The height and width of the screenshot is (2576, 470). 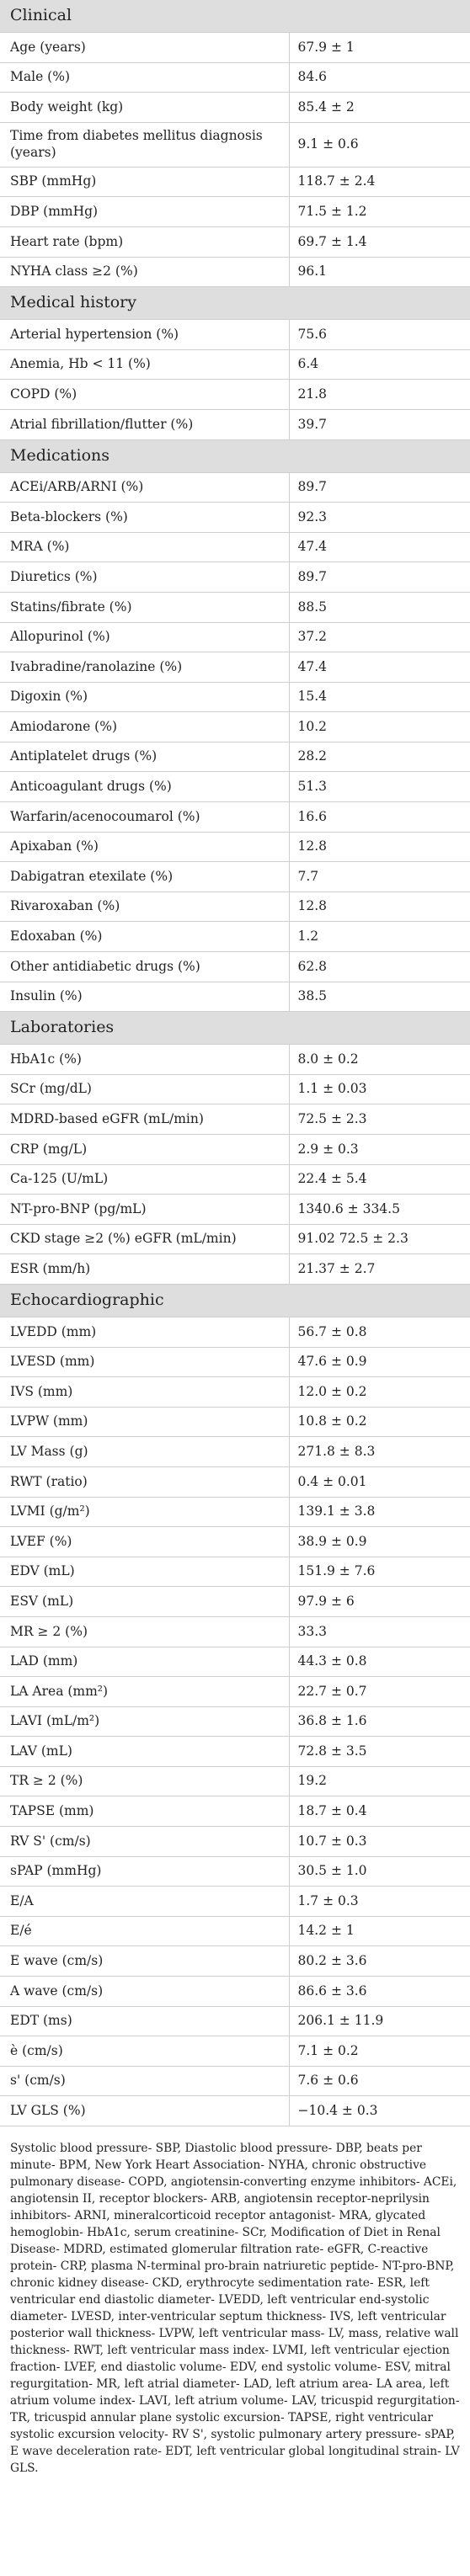 I want to click on row-label: LVEDD (mm), so click(x=145, y=1332).